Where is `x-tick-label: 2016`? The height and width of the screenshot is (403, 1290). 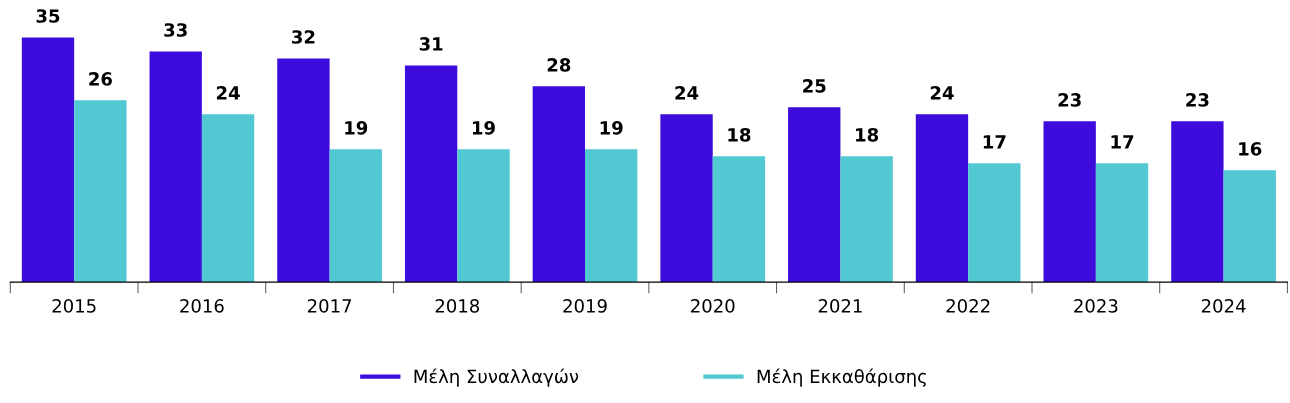 x-tick-label: 2016 is located at coordinates (202, 306).